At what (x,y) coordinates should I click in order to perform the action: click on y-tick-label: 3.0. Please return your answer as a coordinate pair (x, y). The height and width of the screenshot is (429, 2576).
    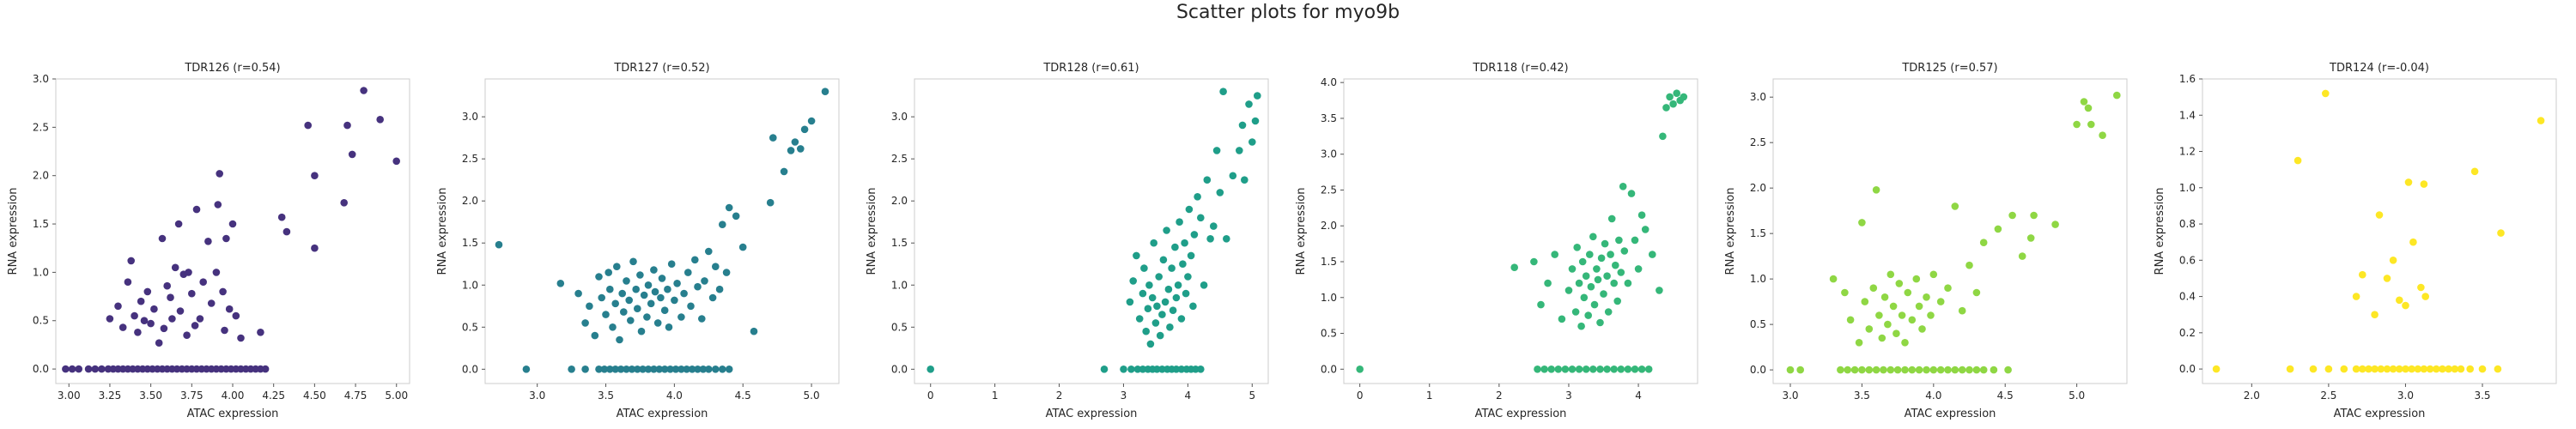
    Looking at the image, I should click on (41, 79).